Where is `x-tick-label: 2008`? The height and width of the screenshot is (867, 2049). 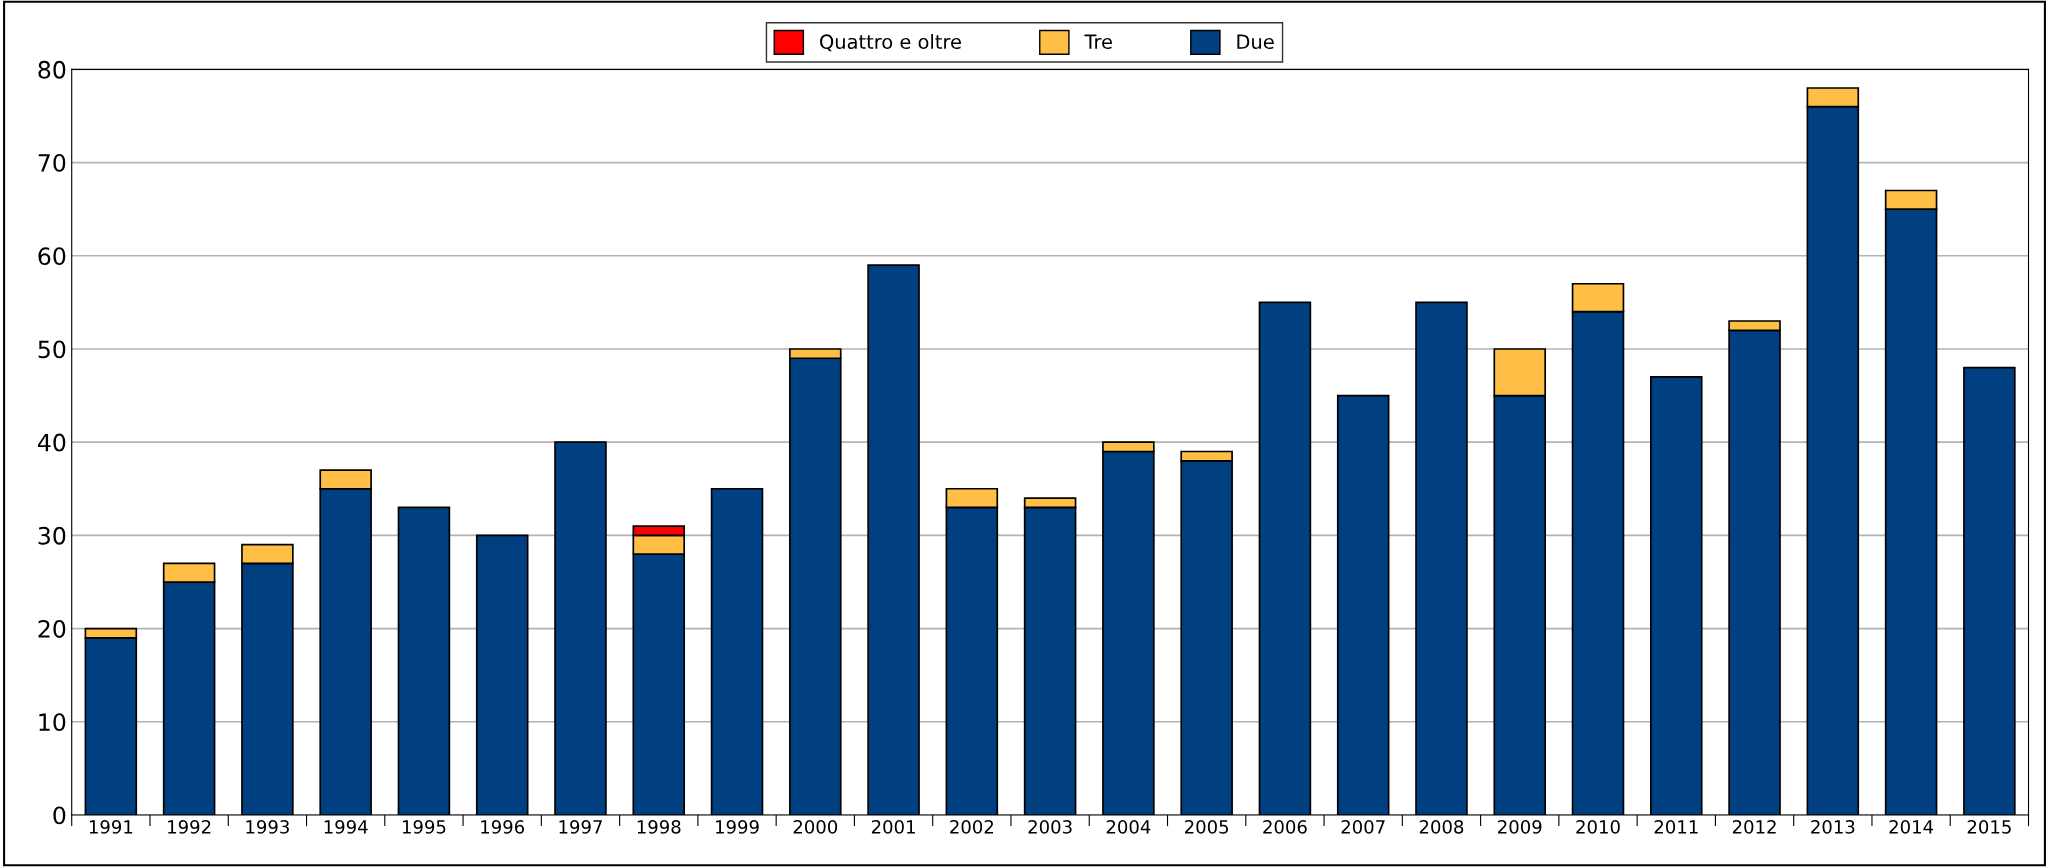
x-tick-label: 2008 is located at coordinates (1441, 827).